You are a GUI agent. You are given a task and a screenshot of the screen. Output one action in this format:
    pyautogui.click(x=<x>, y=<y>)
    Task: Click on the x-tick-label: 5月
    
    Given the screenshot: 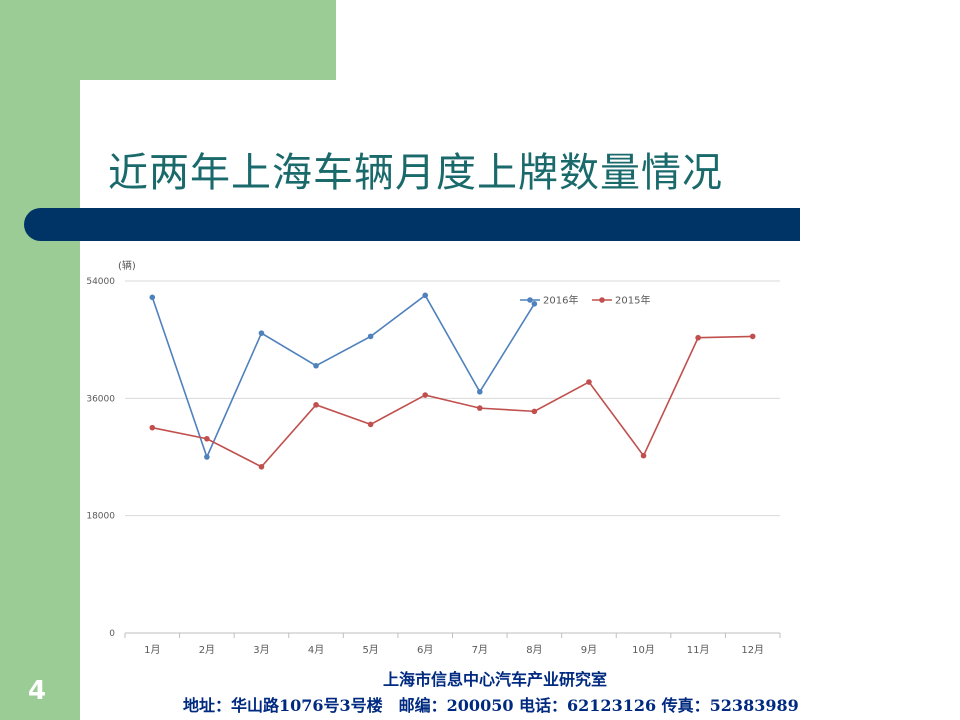 What is the action you would take?
    pyautogui.click(x=370, y=650)
    